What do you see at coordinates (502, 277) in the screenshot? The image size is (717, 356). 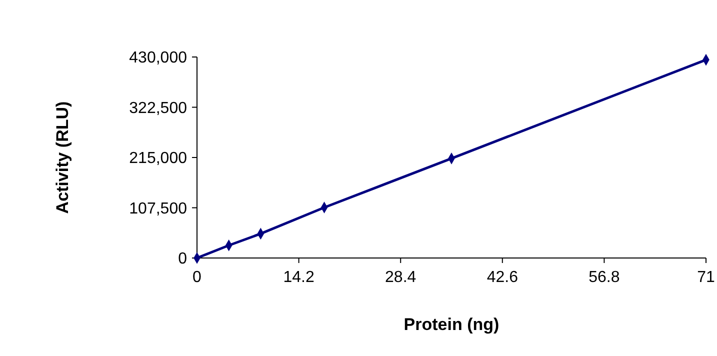 I see `x-tick-label: 42.6` at bounding box center [502, 277].